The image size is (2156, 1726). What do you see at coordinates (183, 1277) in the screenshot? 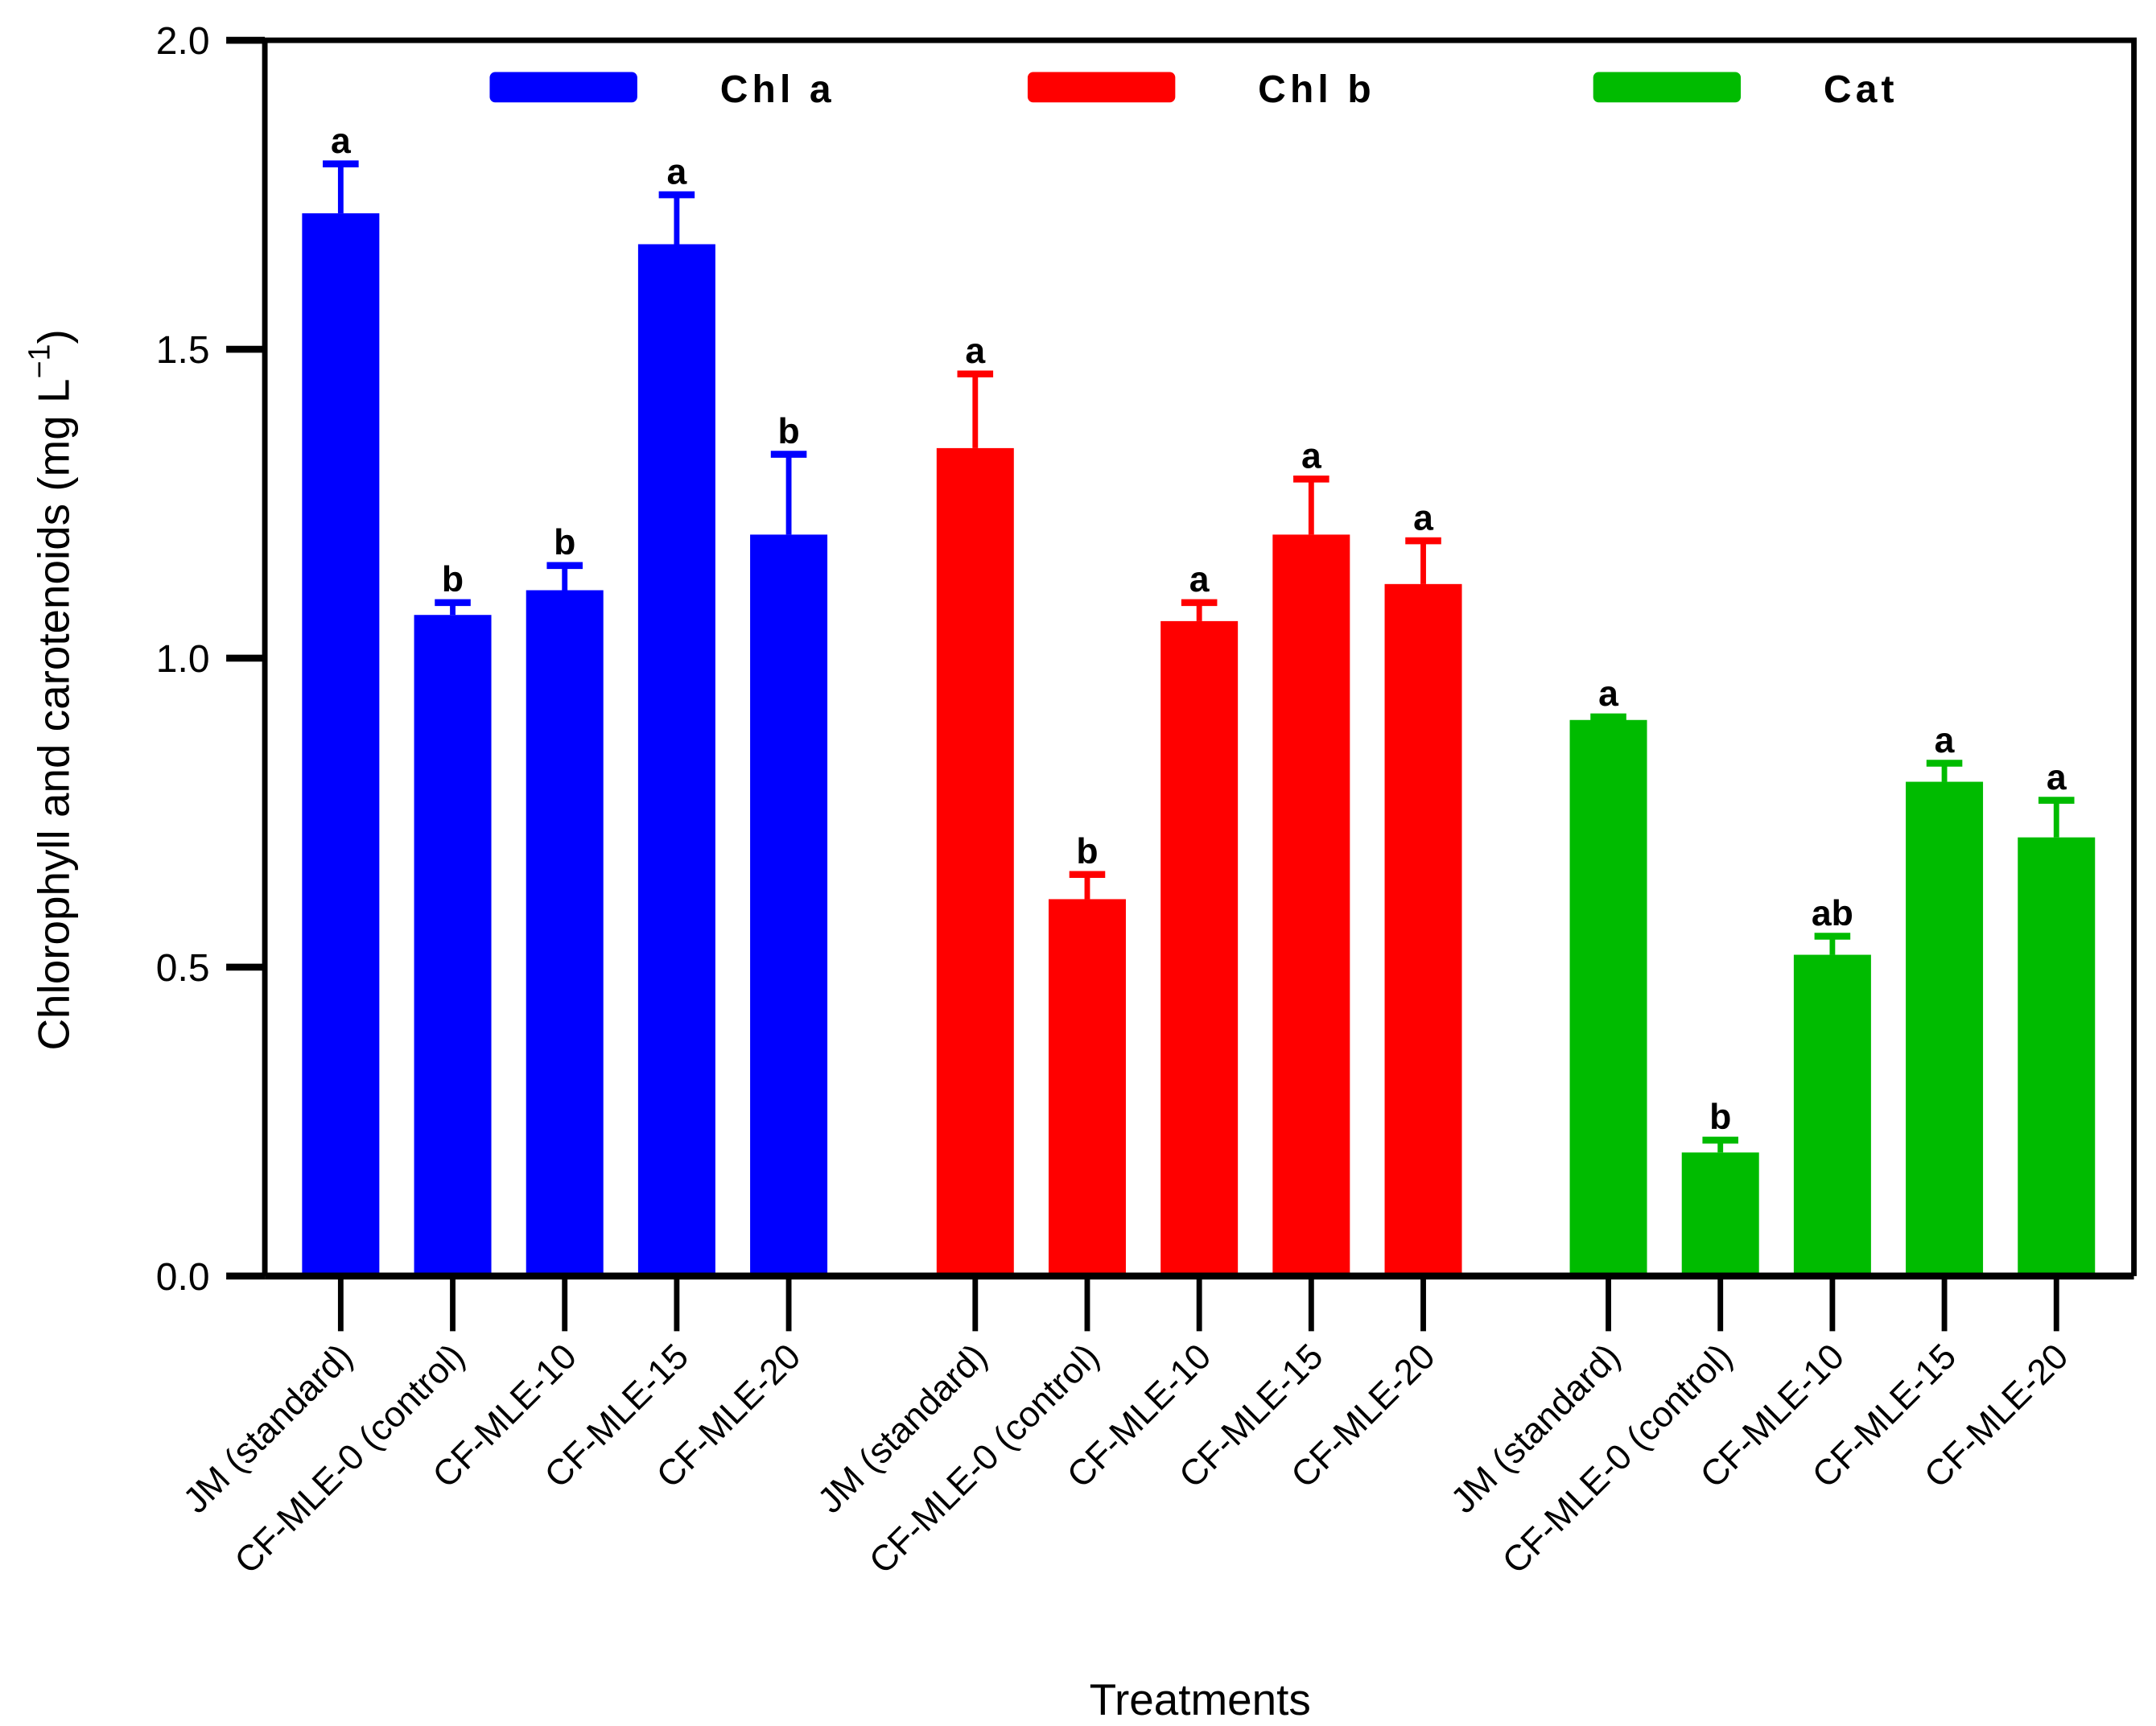
I see `y-tick-label: 0.0` at bounding box center [183, 1277].